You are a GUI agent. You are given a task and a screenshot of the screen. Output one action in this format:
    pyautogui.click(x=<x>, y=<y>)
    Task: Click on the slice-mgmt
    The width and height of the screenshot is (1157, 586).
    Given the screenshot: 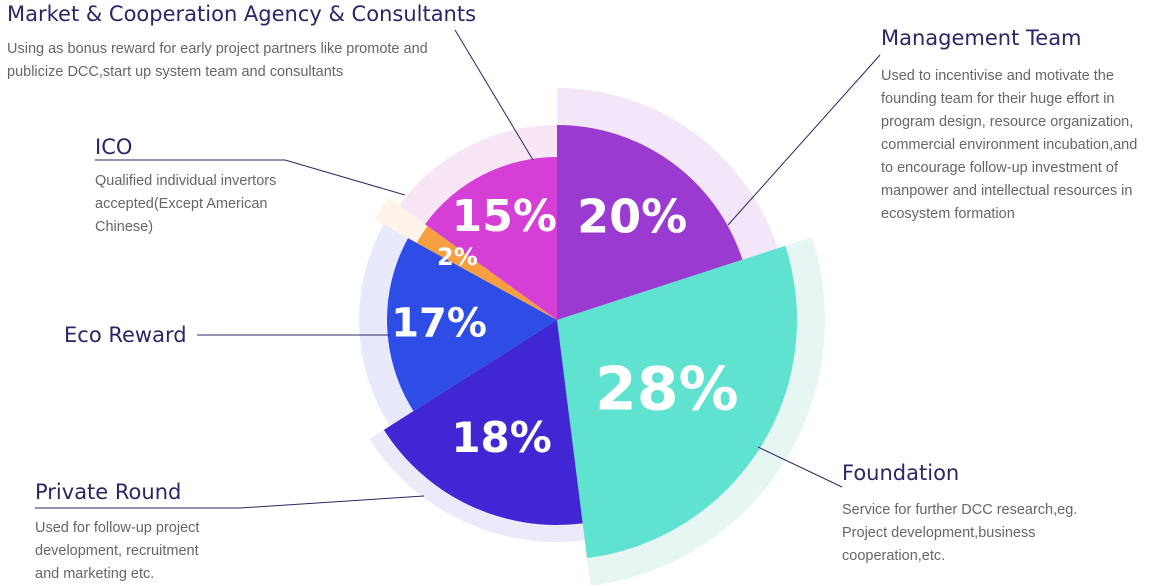 What is the action you would take?
    pyautogui.click(x=650, y=222)
    